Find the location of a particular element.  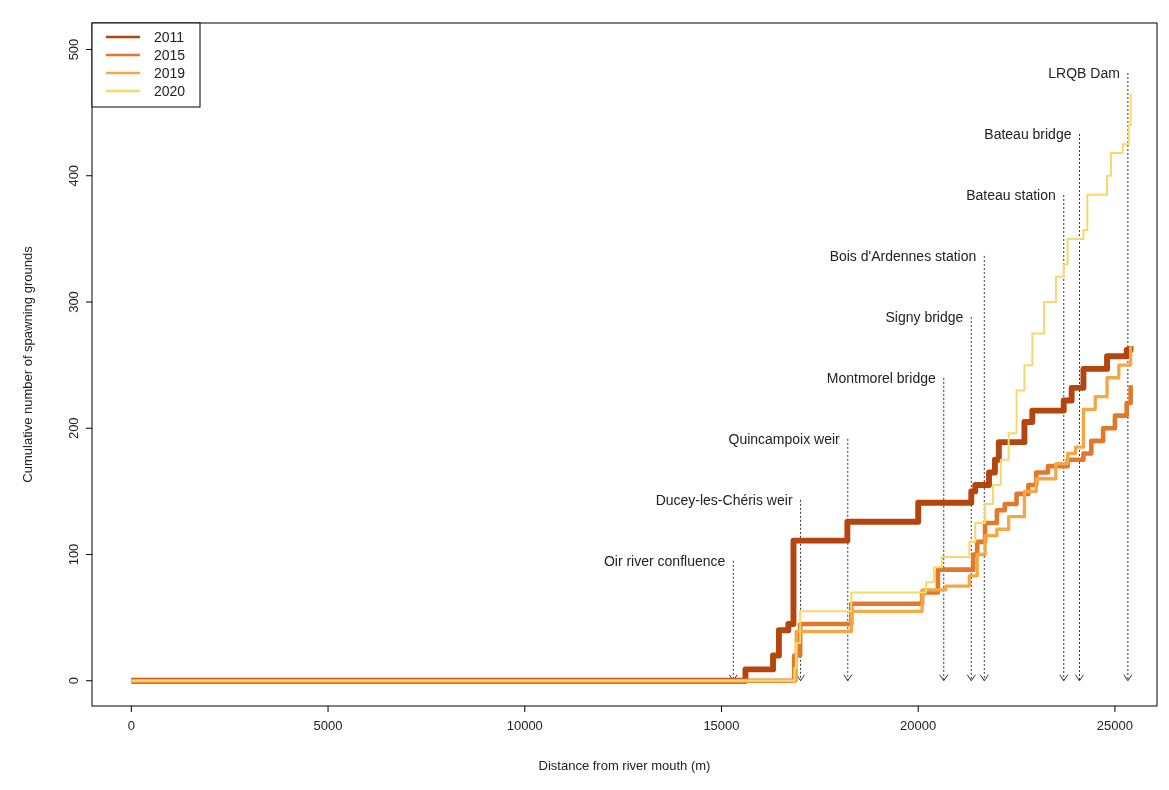

ref-line-label: Bateau station is located at coordinates (1011, 194).